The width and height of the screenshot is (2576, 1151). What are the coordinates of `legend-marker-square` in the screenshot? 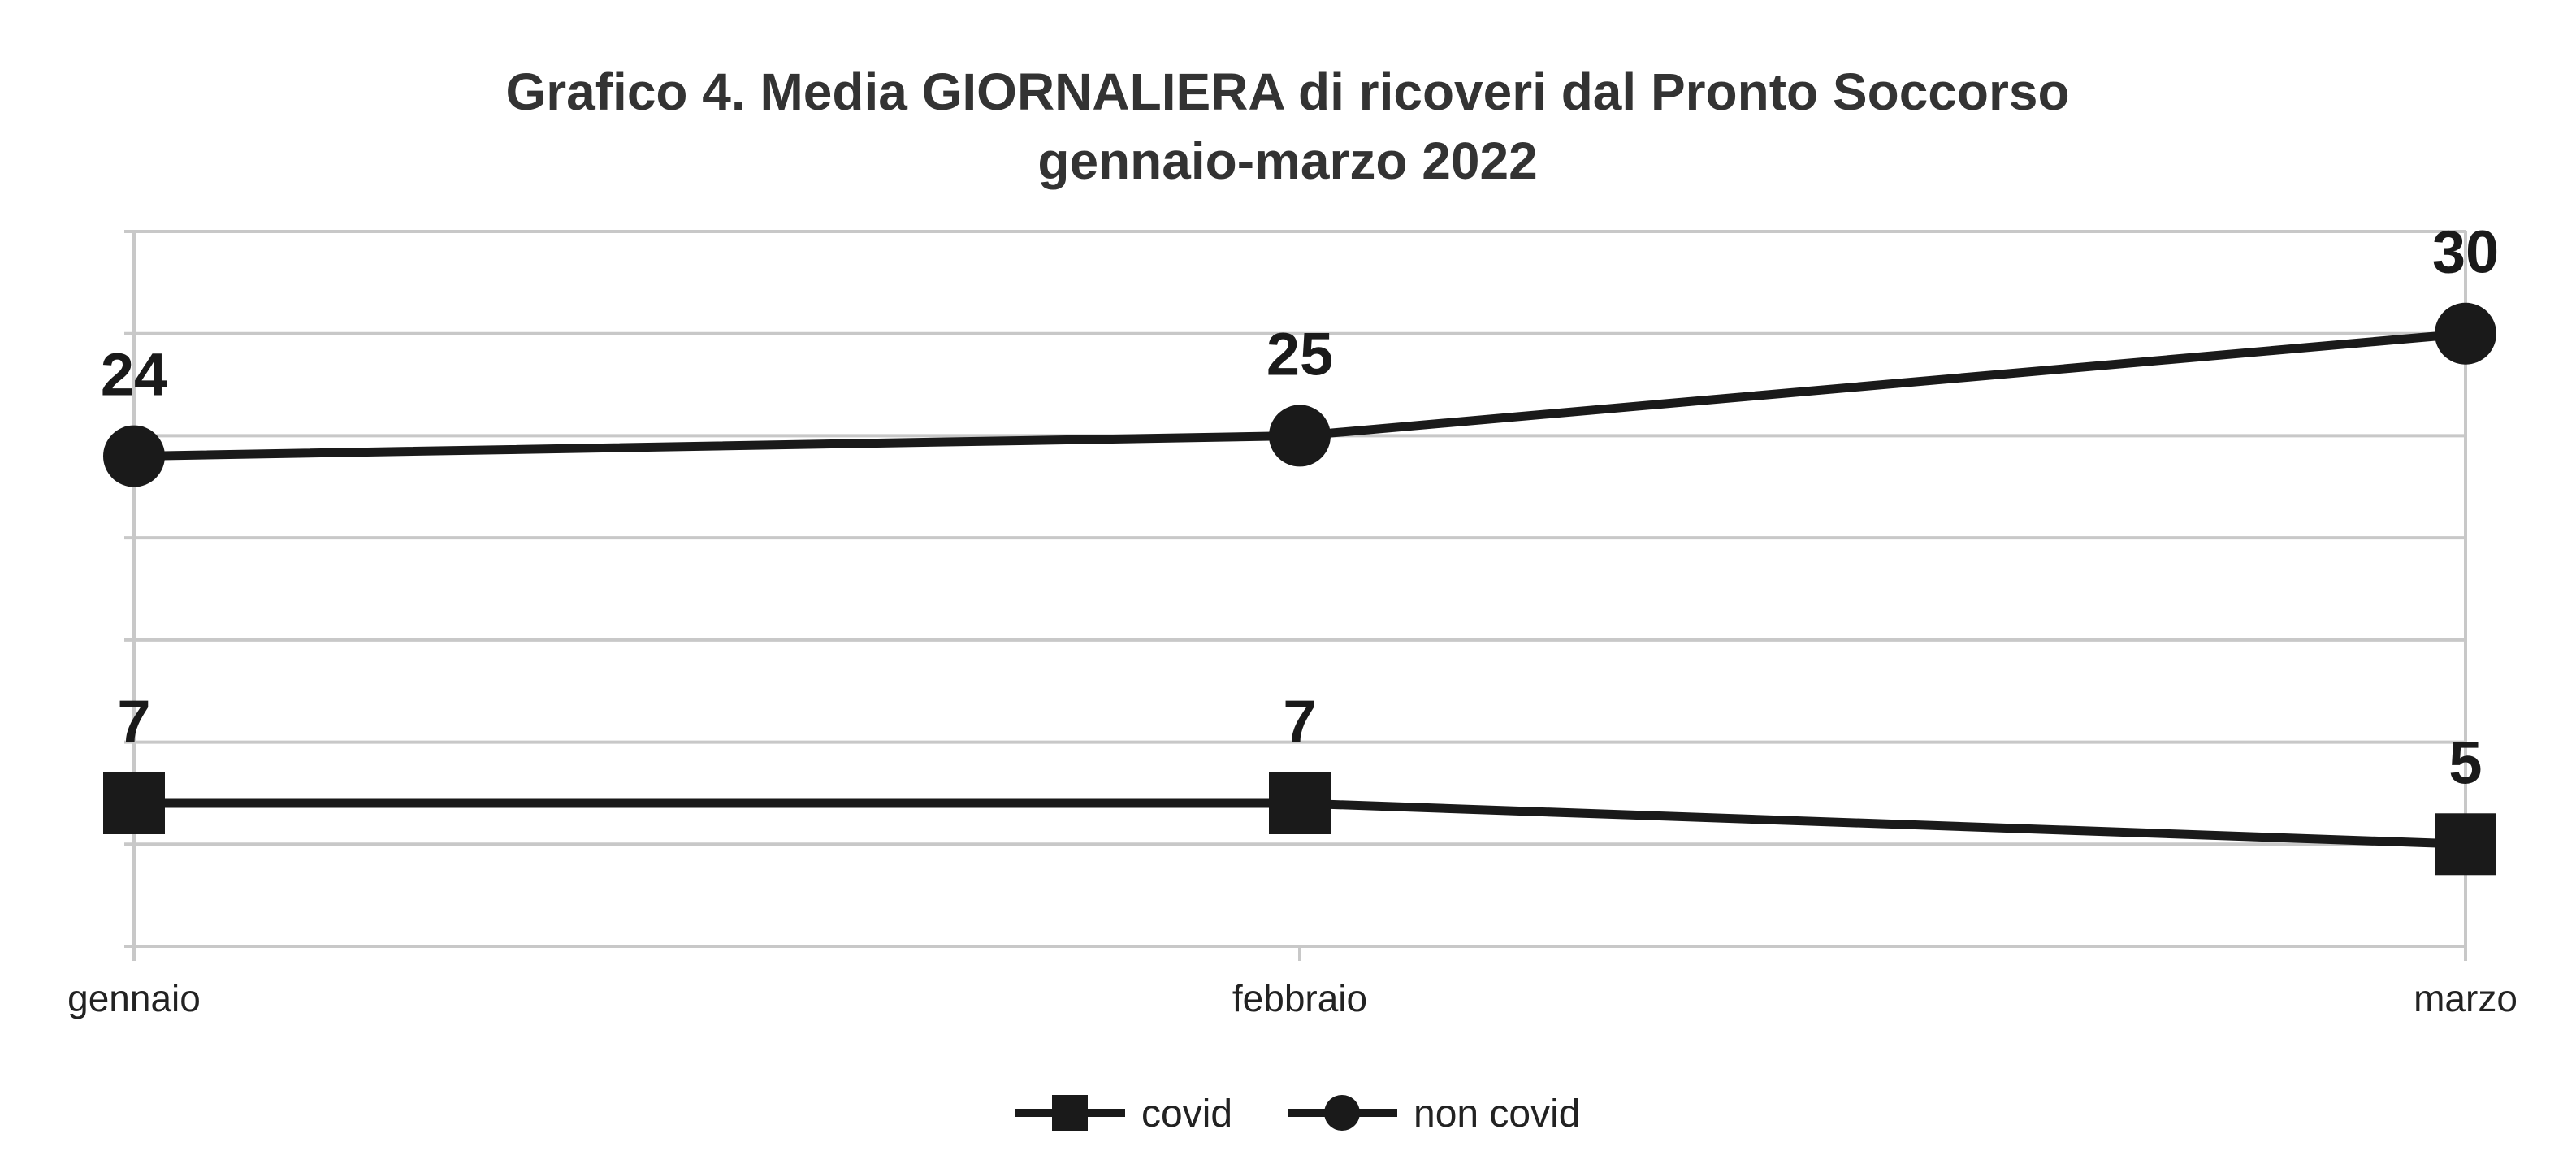 It's located at (1070, 1113).